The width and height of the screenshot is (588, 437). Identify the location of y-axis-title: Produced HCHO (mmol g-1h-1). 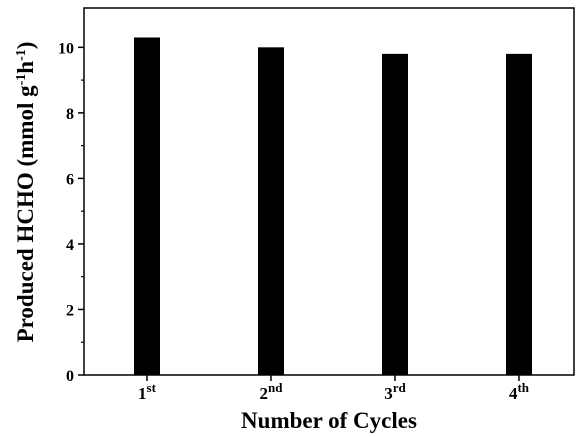
(25, 192).